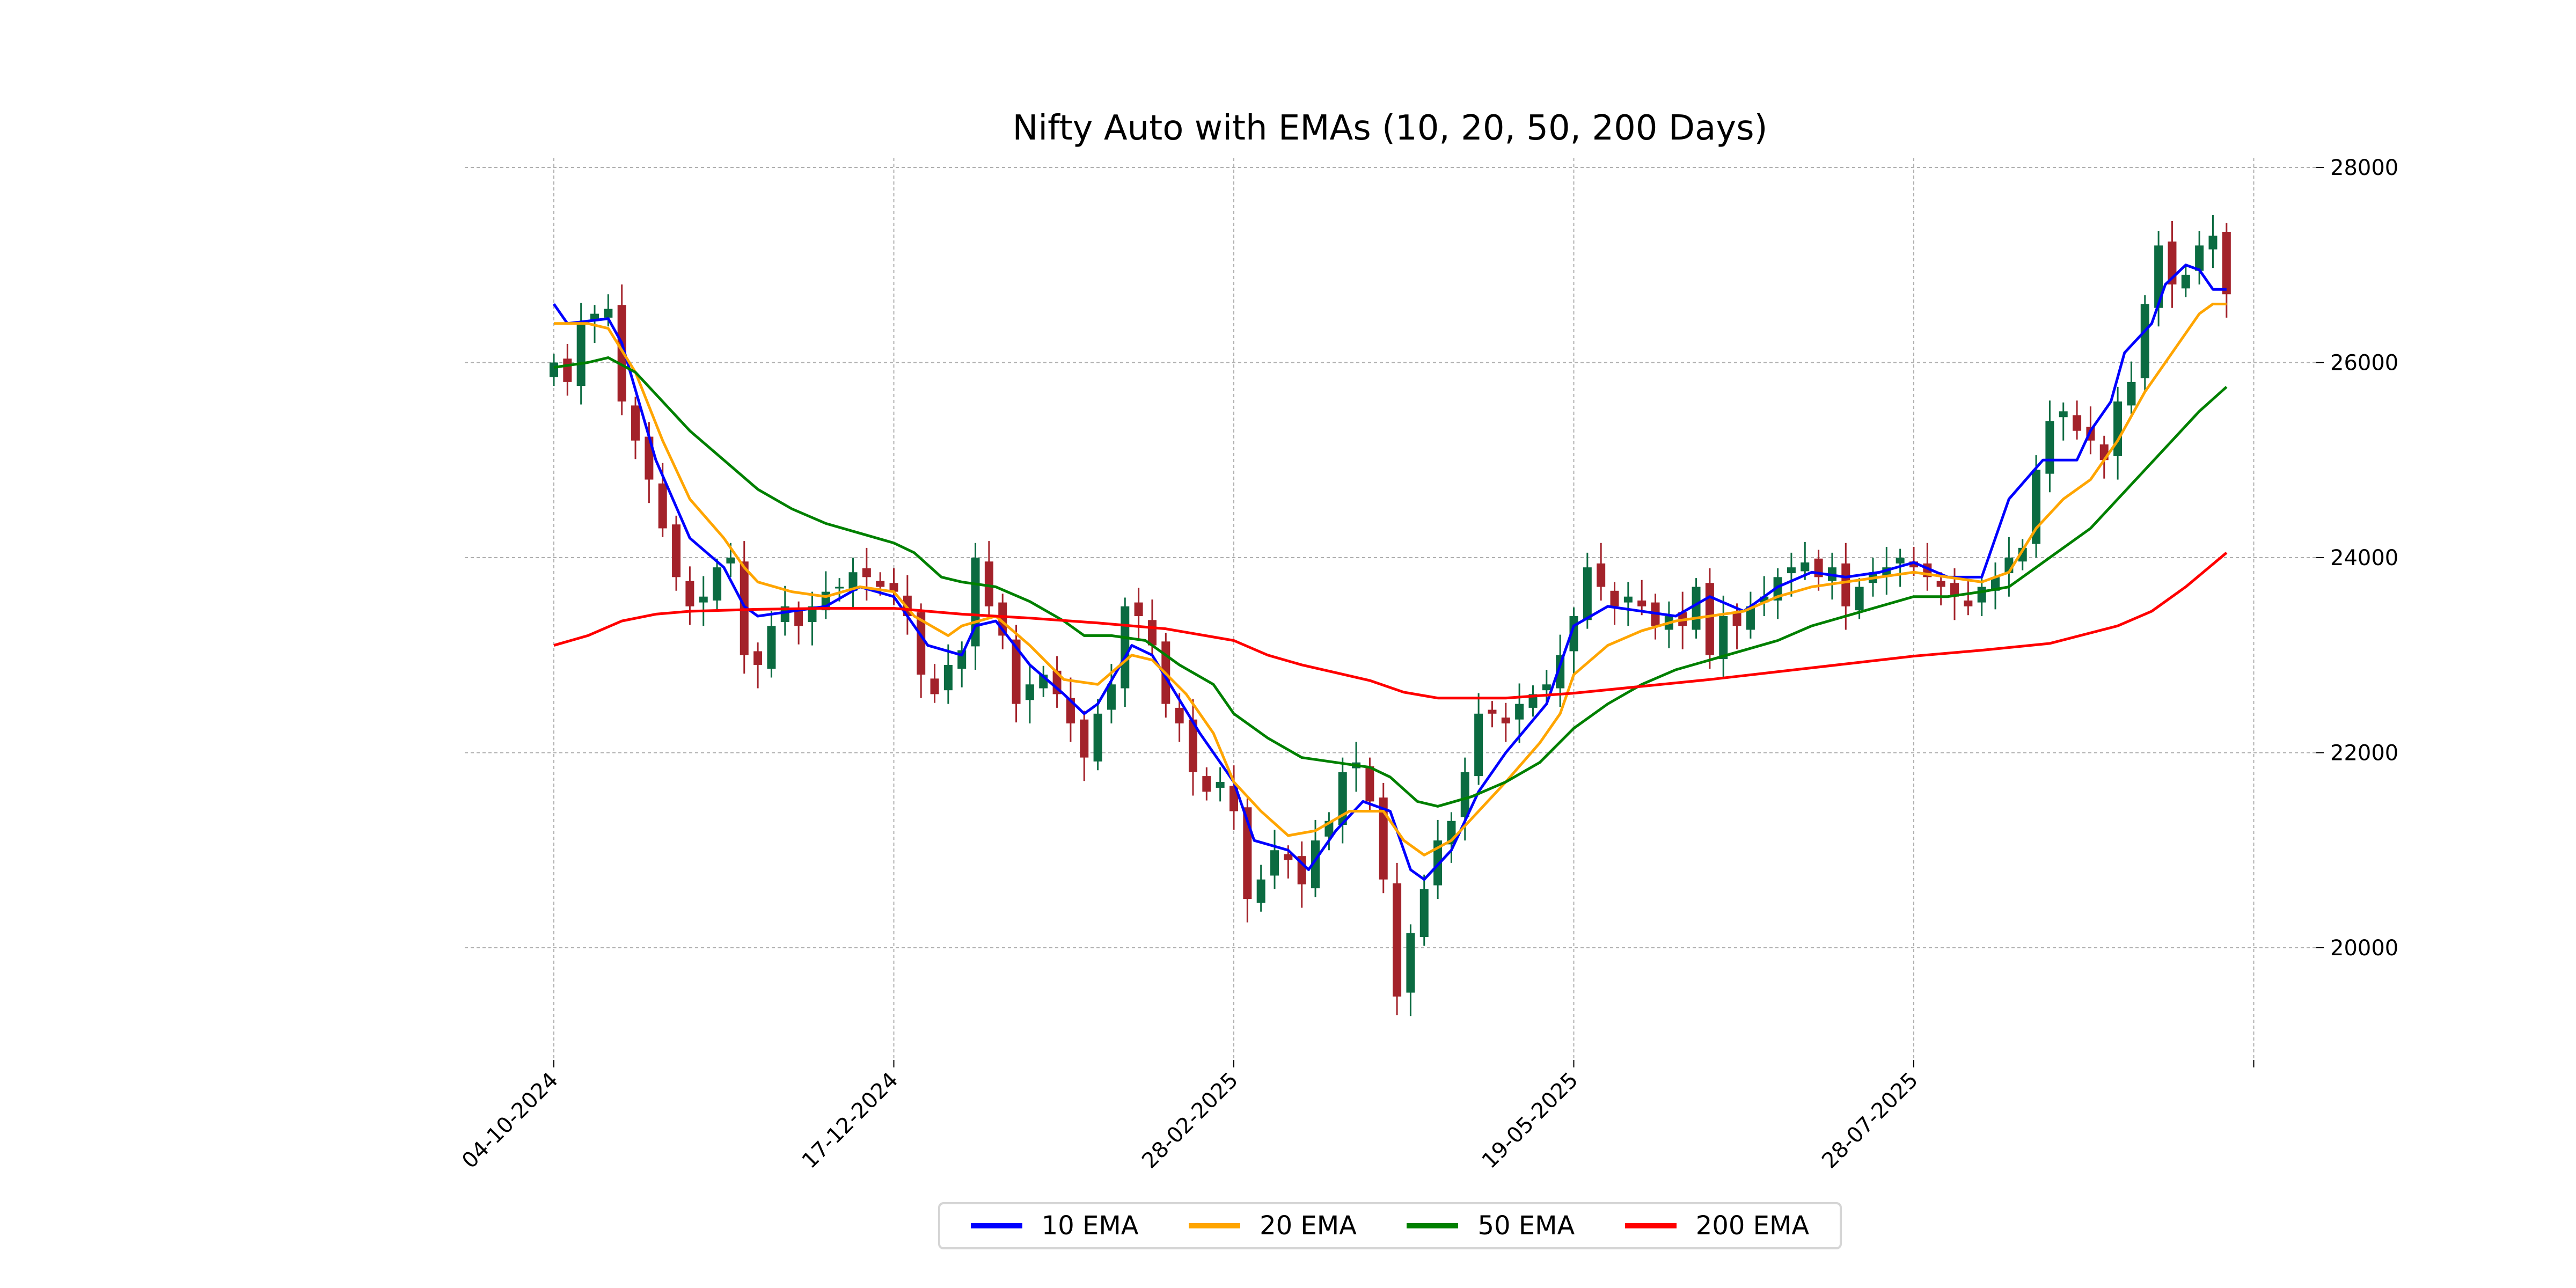 This screenshot has width=2576, height=1288. Describe the element at coordinates (2364, 558) in the screenshot. I see `y-tick-label: 24000` at that location.